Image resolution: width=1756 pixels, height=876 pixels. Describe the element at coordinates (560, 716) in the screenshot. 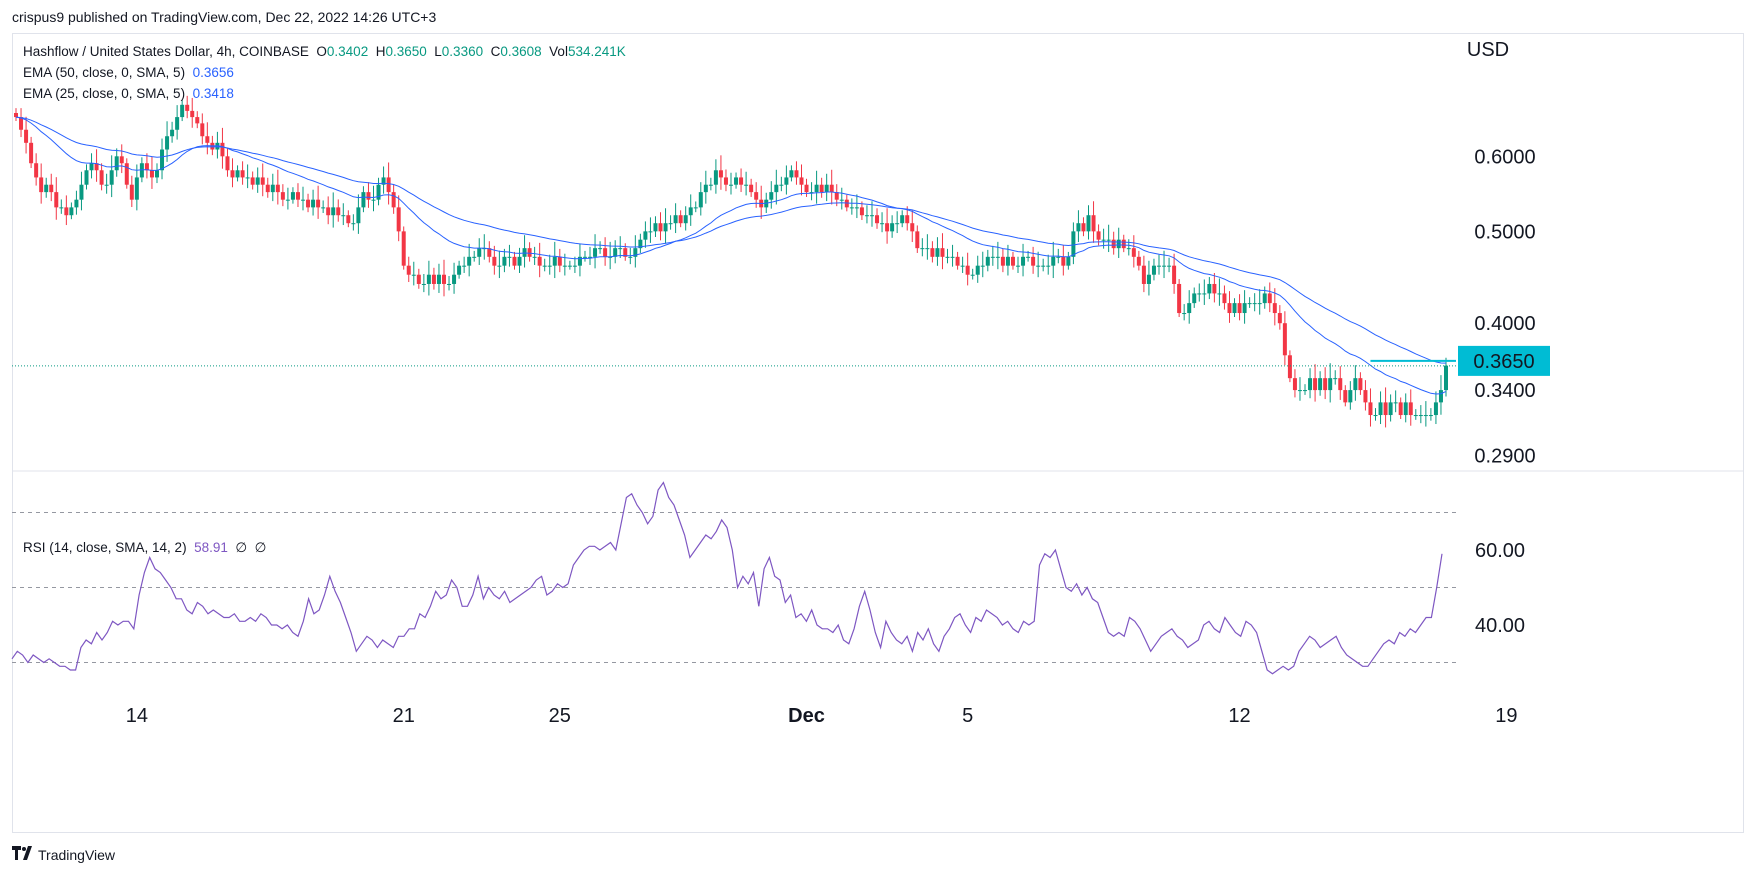

I see `time-tick-label: 25` at that location.